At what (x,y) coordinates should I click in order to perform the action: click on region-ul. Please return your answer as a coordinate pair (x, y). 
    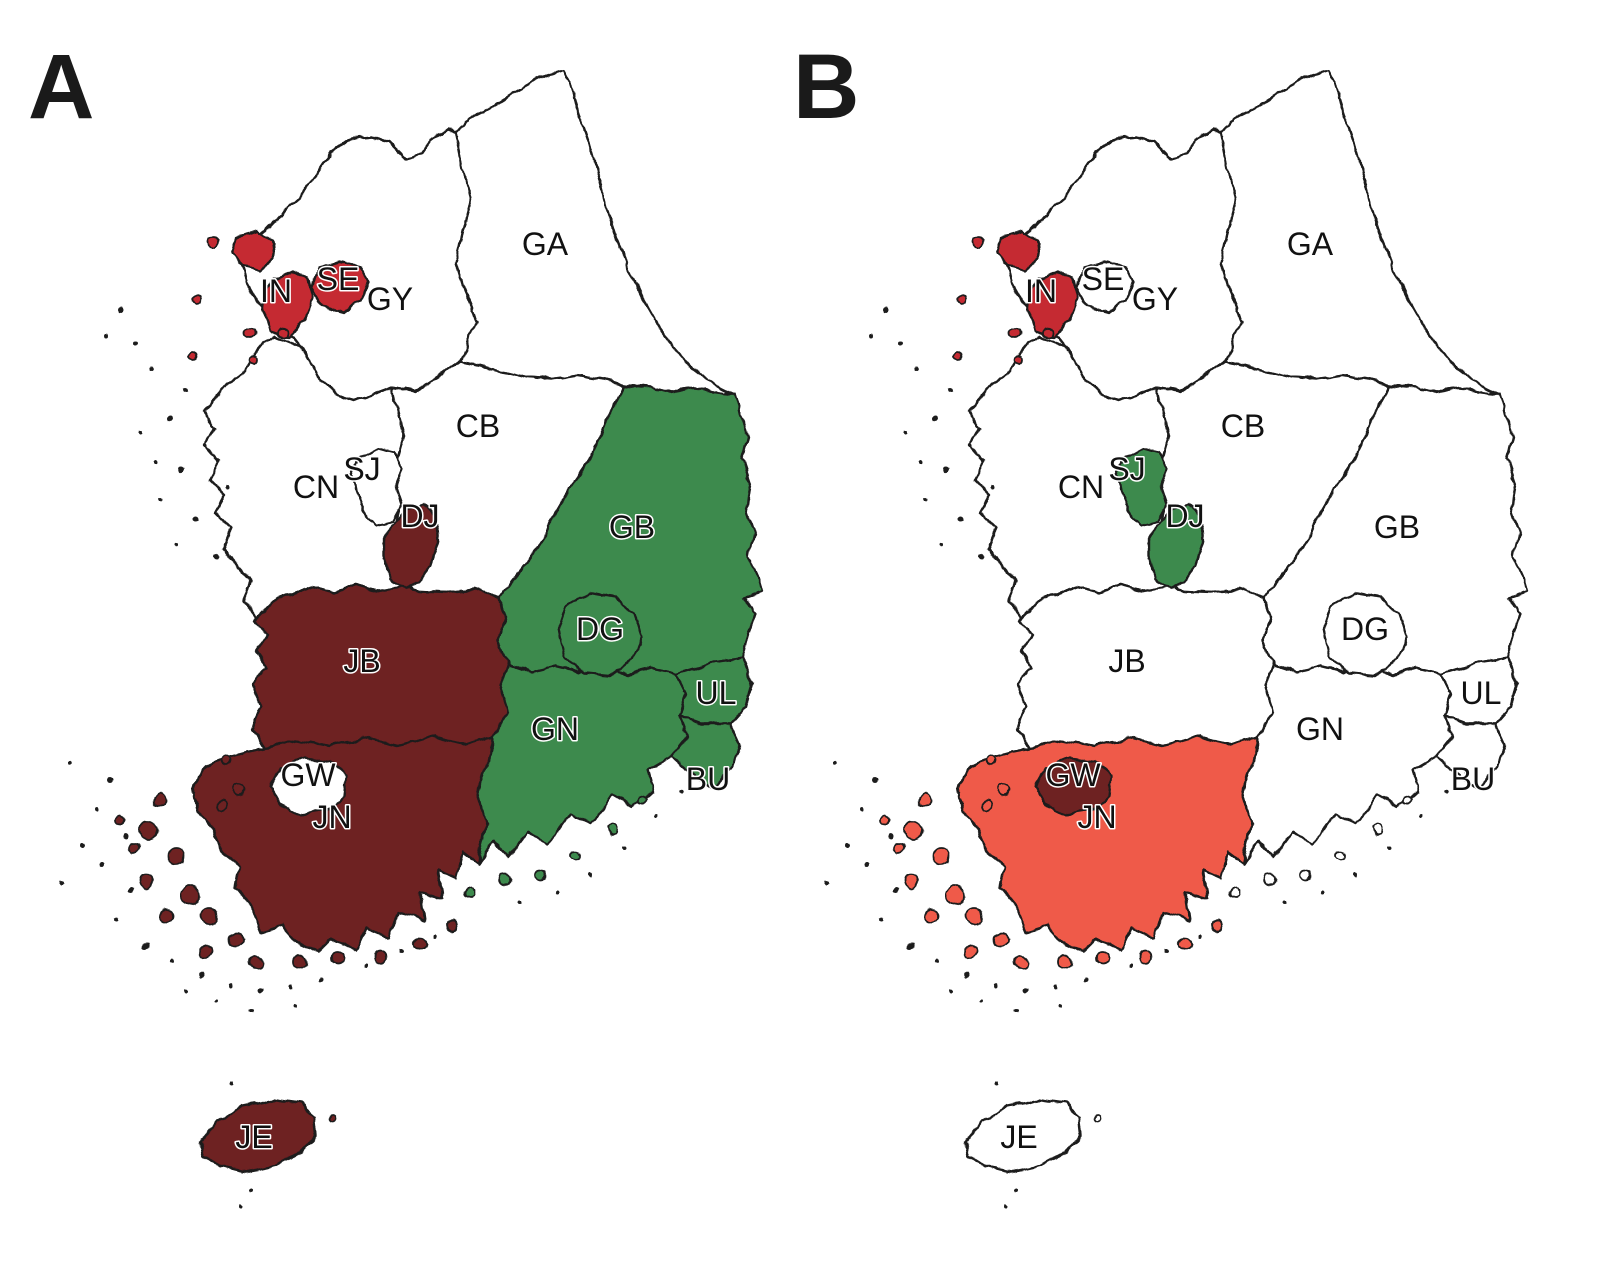
    Looking at the image, I should click on (1479, 691).